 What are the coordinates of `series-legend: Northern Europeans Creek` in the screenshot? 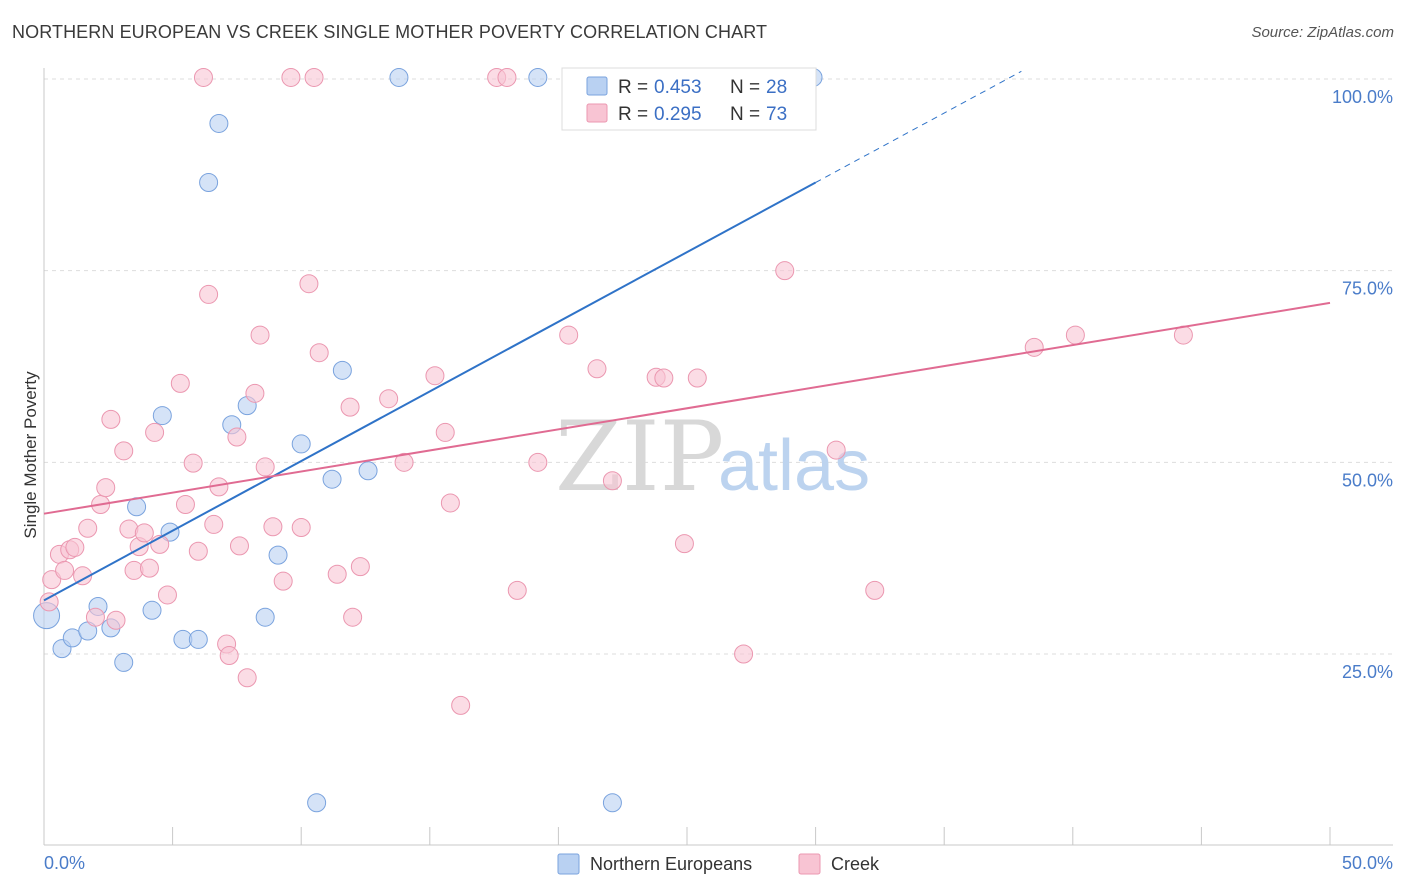 It's located at (718, 864).